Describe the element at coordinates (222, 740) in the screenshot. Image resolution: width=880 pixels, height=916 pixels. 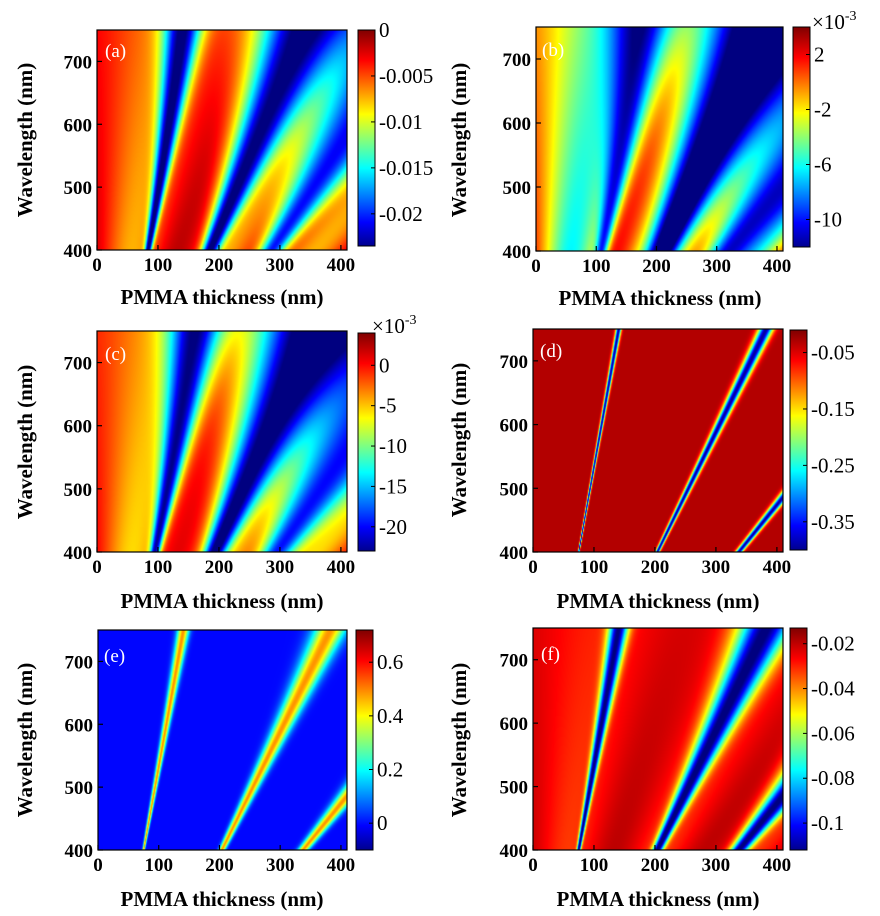
I see `plot-frame-e` at that location.